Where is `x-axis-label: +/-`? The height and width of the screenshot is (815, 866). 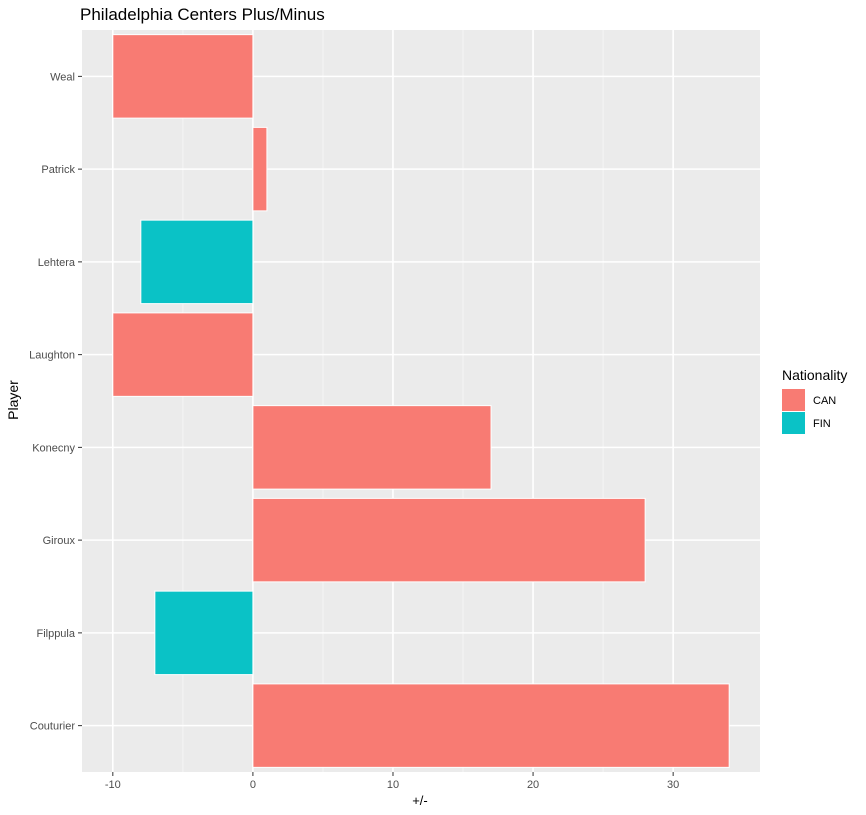 x-axis-label: +/- is located at coordinates (420, 800).